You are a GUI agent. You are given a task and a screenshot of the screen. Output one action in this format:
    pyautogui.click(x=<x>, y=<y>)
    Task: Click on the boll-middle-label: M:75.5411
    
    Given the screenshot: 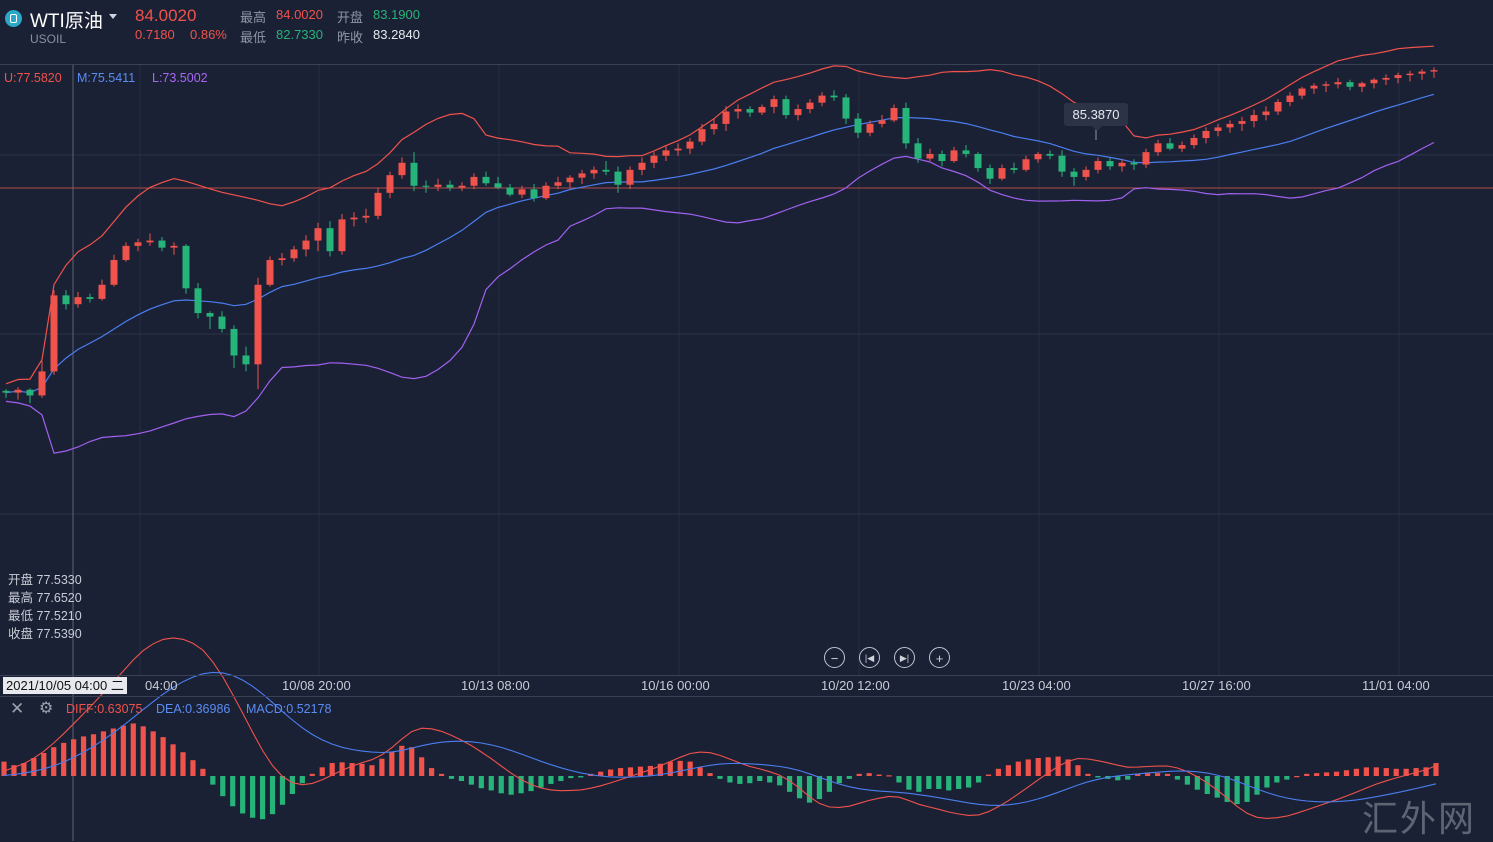 What is the action you would take?
    pyautogui.click(x=106, y=78)
    